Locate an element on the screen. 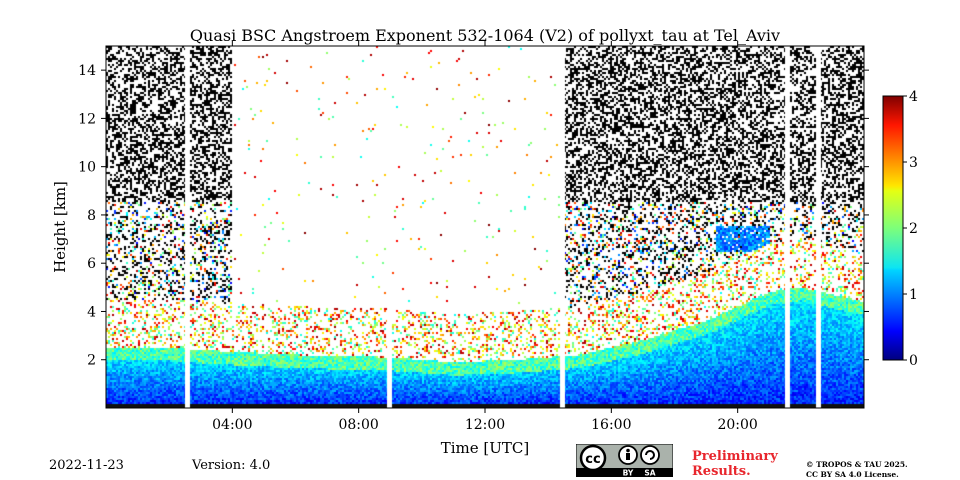  preliminary-notice: Preliminary Results. is located at coordinates (735, 464).